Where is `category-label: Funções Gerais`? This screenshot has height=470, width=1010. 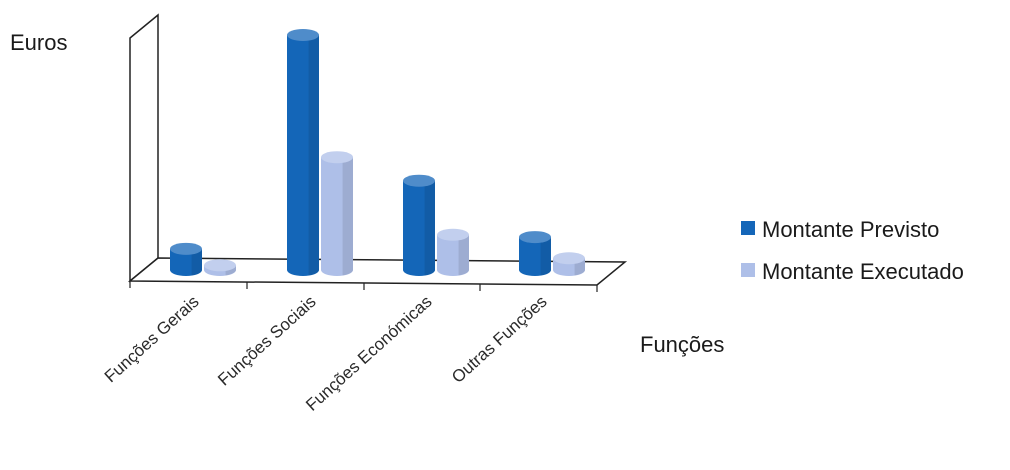 category-label: Funções Gerais is located at coordinates (152, 339).